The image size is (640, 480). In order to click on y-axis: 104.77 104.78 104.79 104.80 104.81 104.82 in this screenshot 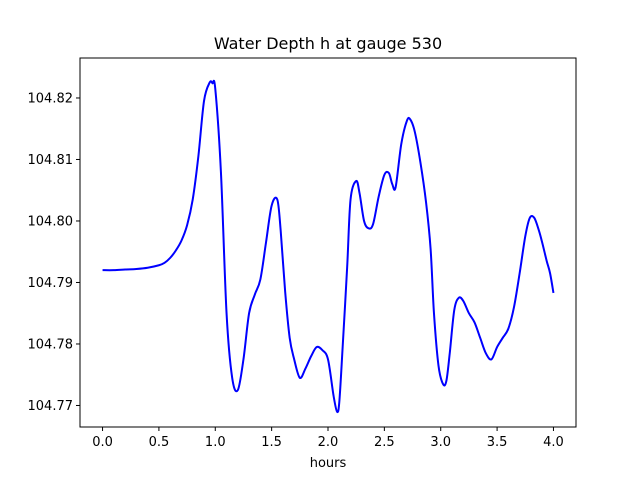, I will do `click(54, 252)`.